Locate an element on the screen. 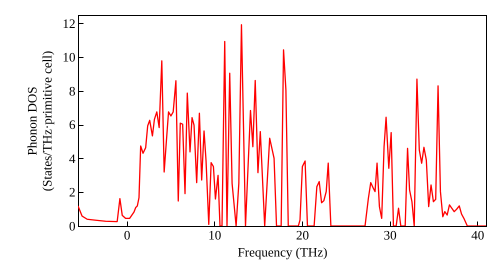 This screenshot has width=500, height=280. y-tick-label: 4 is located at coordinates (72, 158).